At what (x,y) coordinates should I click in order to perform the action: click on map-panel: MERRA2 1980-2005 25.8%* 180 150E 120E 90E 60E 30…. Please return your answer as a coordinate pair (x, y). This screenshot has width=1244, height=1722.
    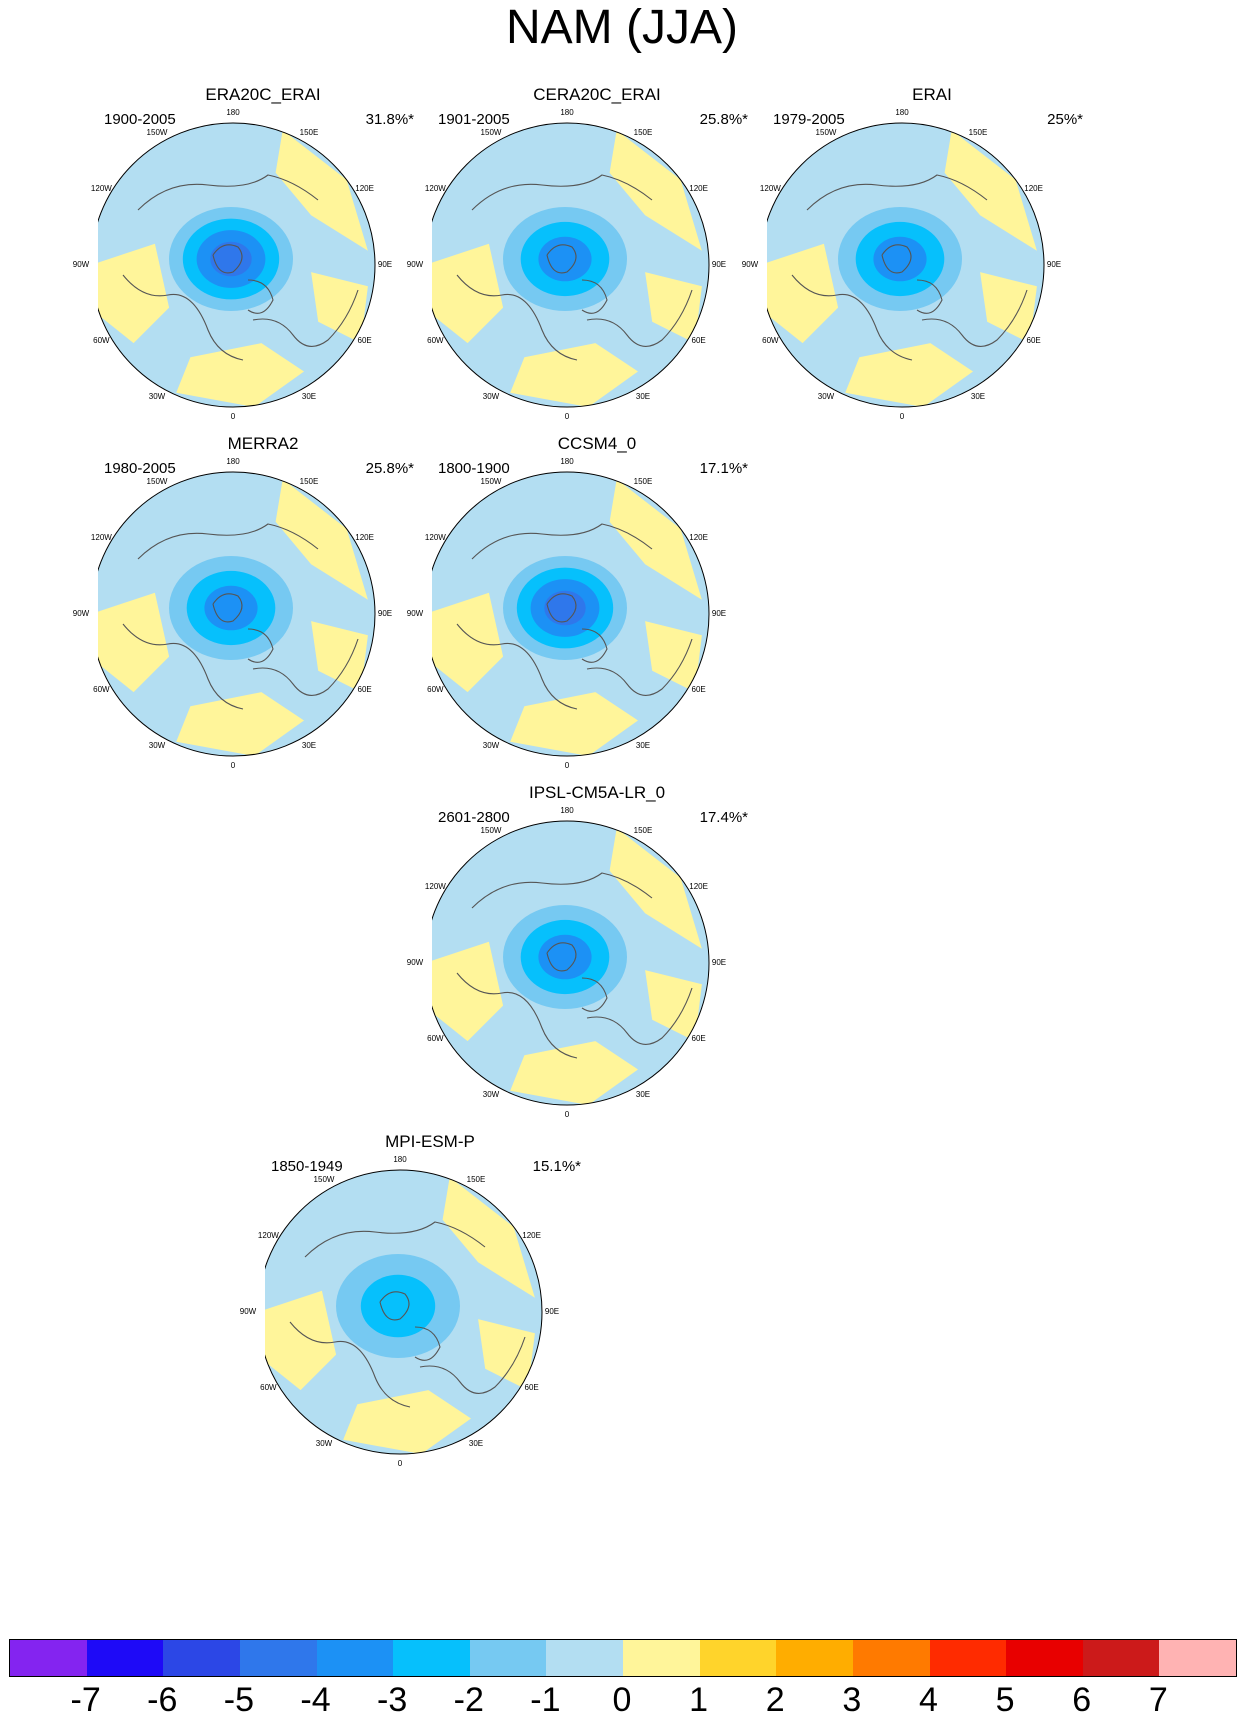
    Looking at the image, I should click on (250, 614).